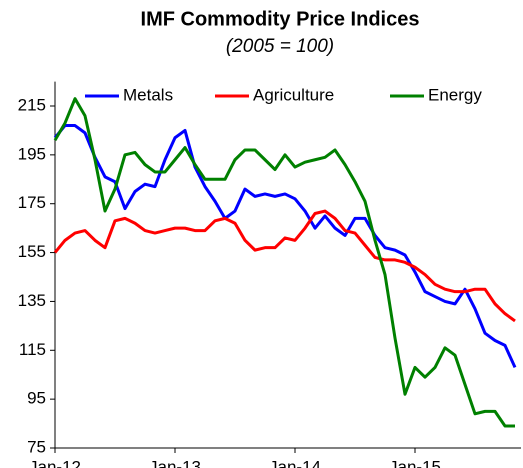  Describe the element at coordinates (32, 251) in the screenshot. I see `y-tick-label: 155` at that location.